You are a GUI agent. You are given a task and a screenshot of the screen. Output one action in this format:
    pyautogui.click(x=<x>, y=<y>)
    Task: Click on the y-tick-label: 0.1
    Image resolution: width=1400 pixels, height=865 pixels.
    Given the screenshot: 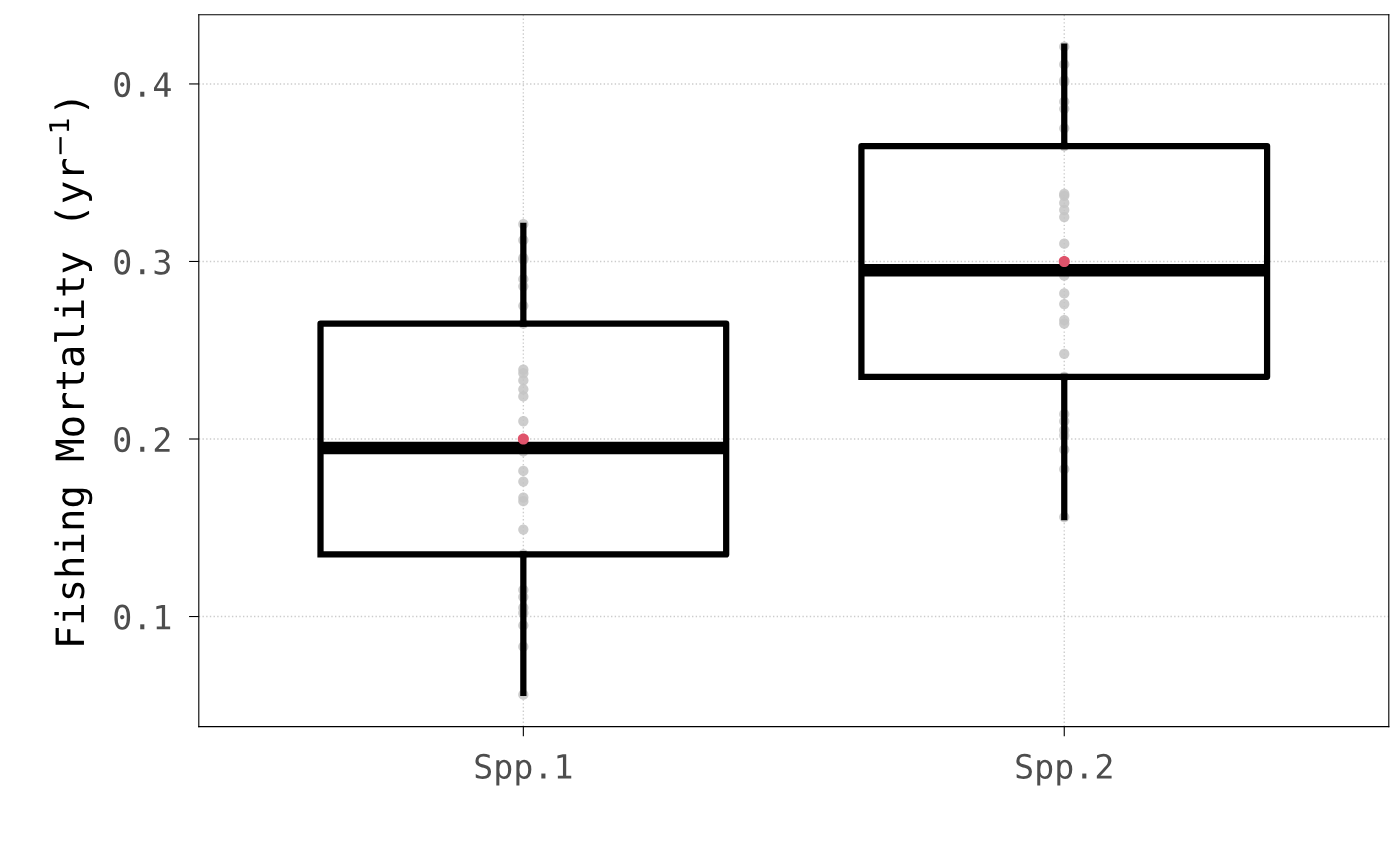 What is the action you would take?
    pyautogui.click(x=142, y=617)
    